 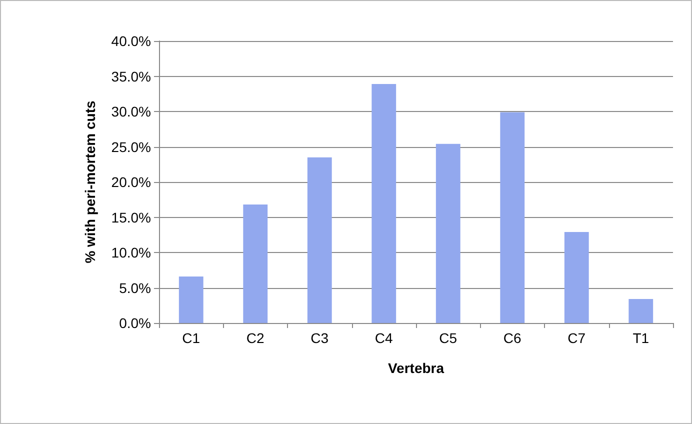 I want to click on y-tick-label: 0.0%, so click(x=135, y=323).